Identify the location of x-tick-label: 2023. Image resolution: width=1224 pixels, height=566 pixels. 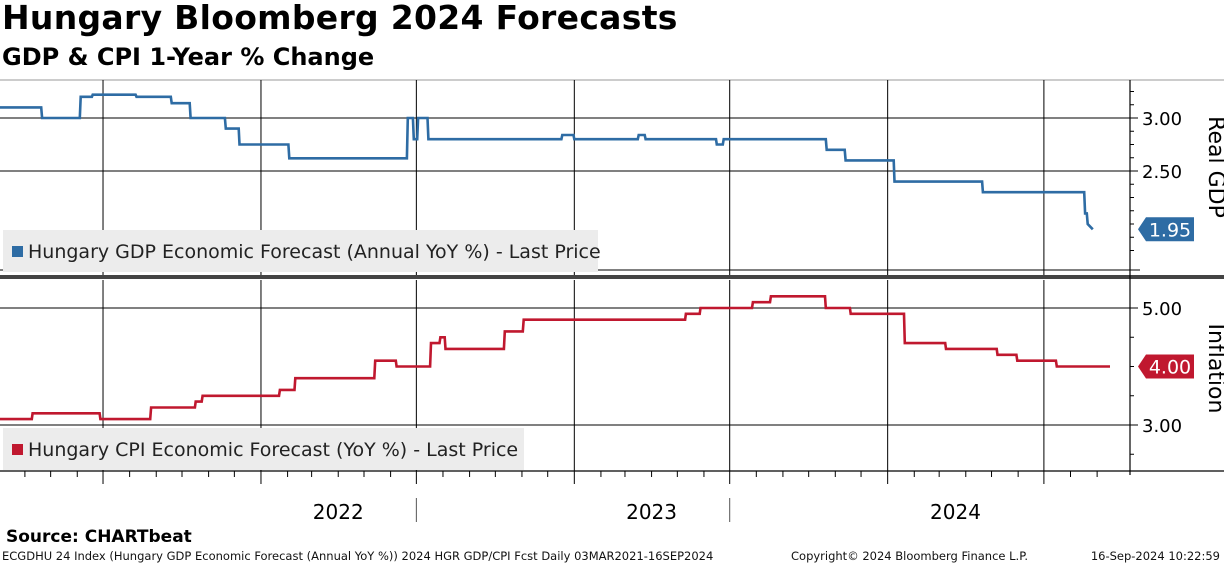
(651, 512).